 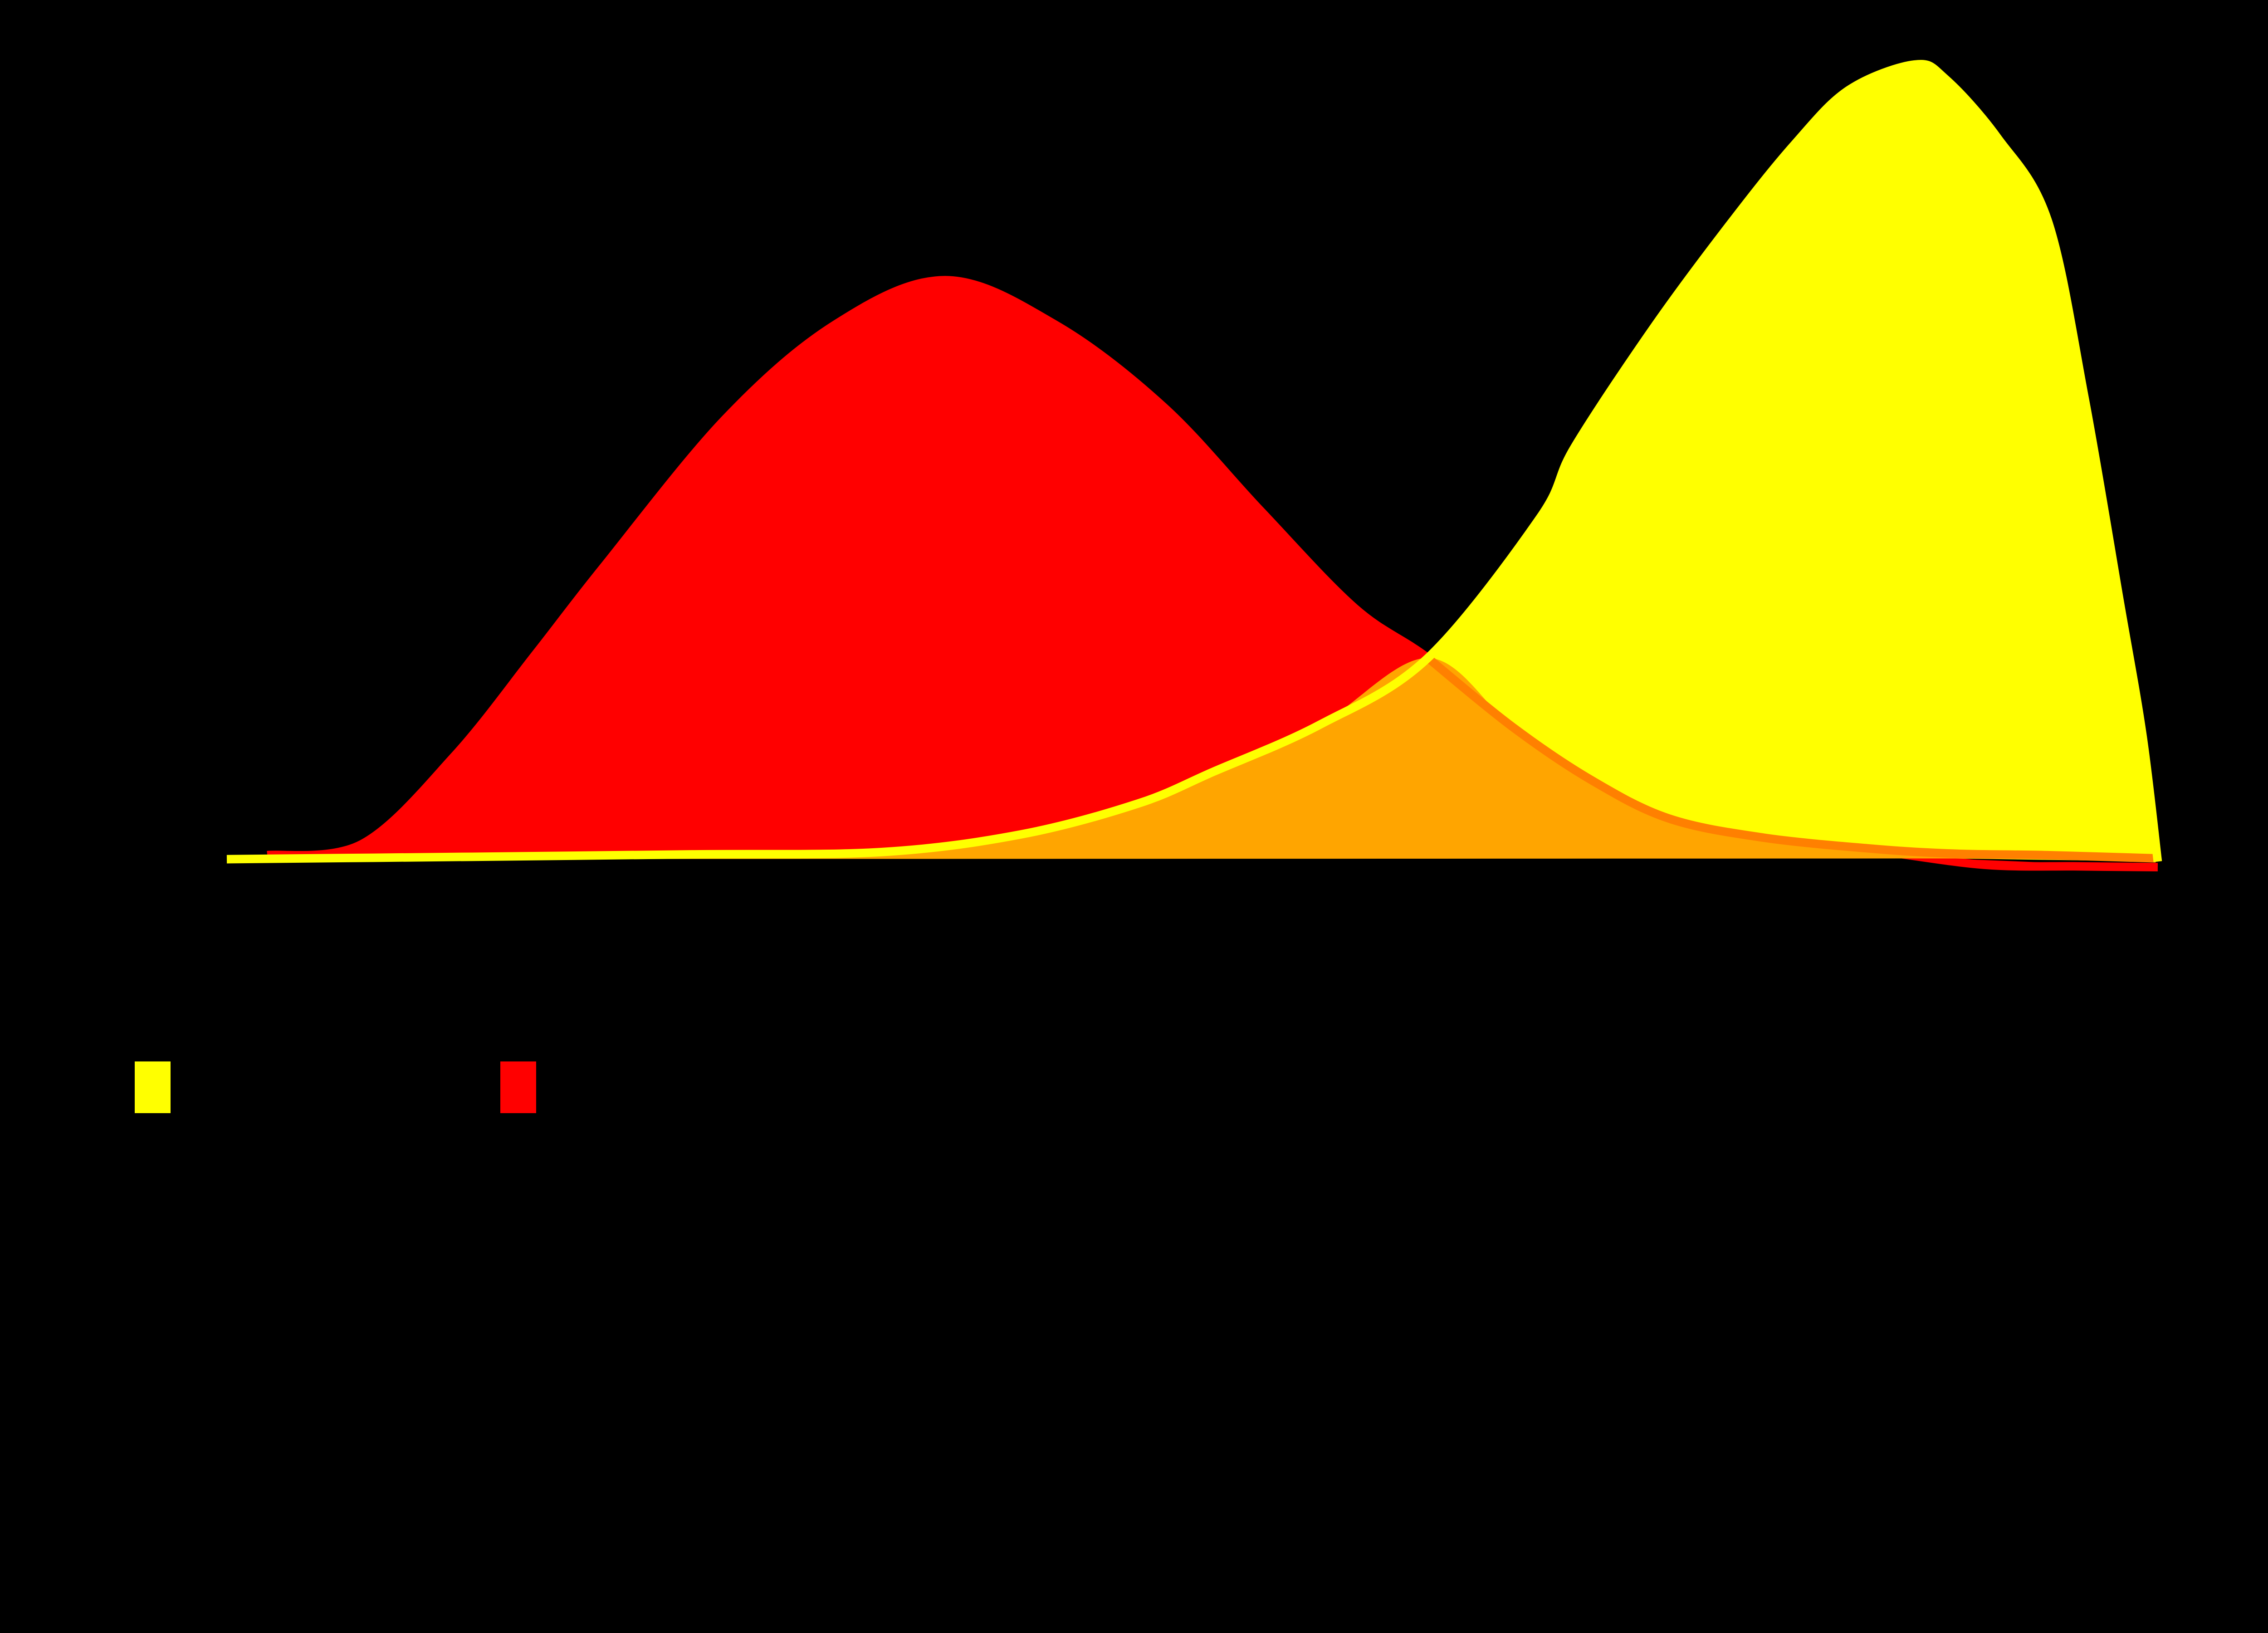 I want to click on overlap-area, so click(x=1191, y=759).